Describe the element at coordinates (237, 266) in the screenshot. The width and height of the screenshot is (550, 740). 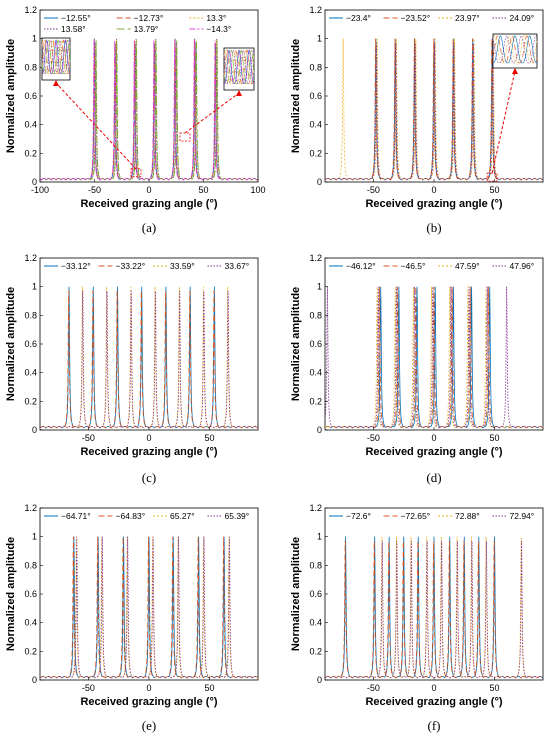
I see `legend-entry-3: 33.67°` at that location.